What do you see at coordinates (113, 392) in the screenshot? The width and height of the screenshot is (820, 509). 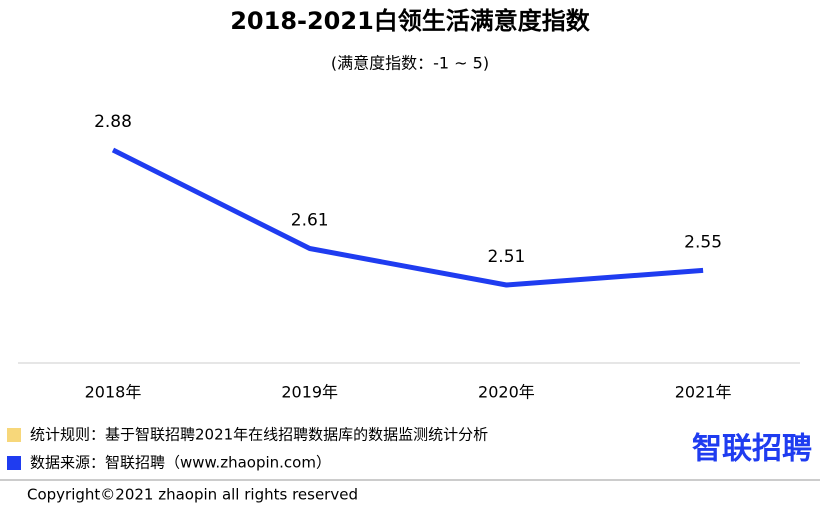 I see `x-tick-label: 2018年` at bounding box center [113, 392].